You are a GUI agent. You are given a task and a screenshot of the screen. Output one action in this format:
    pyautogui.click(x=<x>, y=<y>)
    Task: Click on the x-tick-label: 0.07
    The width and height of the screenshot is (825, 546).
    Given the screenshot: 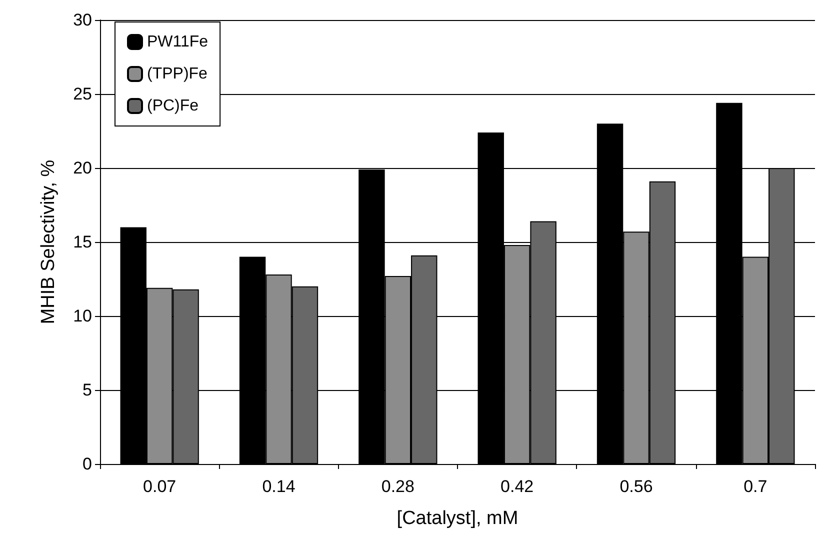 What is the action you would take?
    pyautogui.click(x=159, y=486)
    